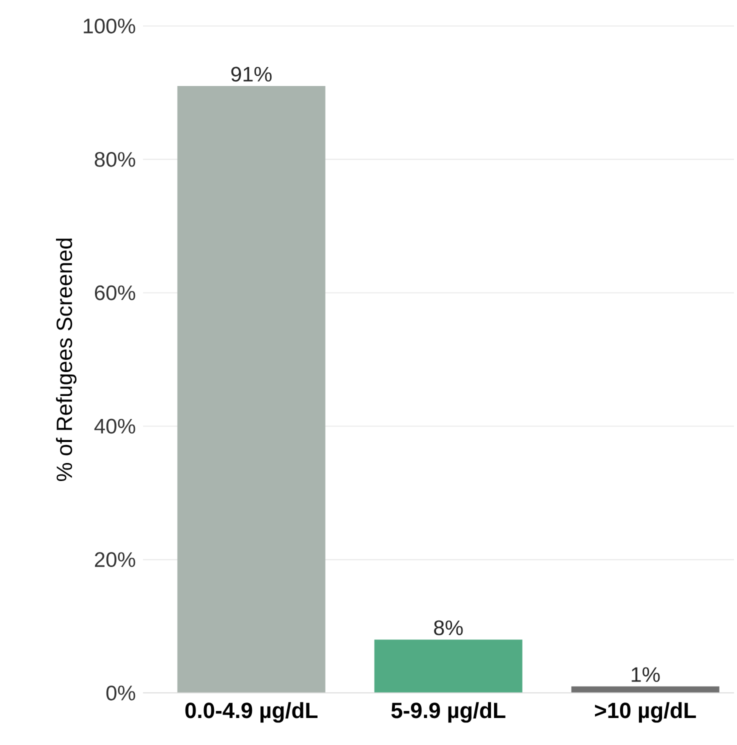 This screenshot has width=737, height=745. What do you see at coordinates (251, 712) in the screenshot?
I see `x-tick-label: 0.0-4.9 µg/dL` at bounding box center [251, 712].